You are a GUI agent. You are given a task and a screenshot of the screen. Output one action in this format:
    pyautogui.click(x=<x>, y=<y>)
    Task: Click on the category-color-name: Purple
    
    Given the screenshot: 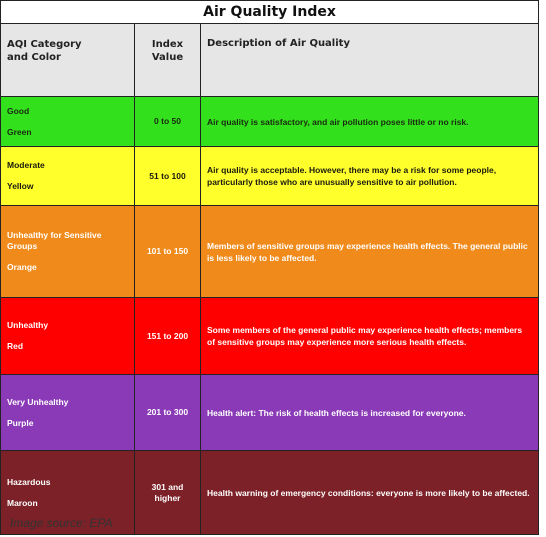 What is the action you would take?
    pyautogui.click(x=20, y=422)
    